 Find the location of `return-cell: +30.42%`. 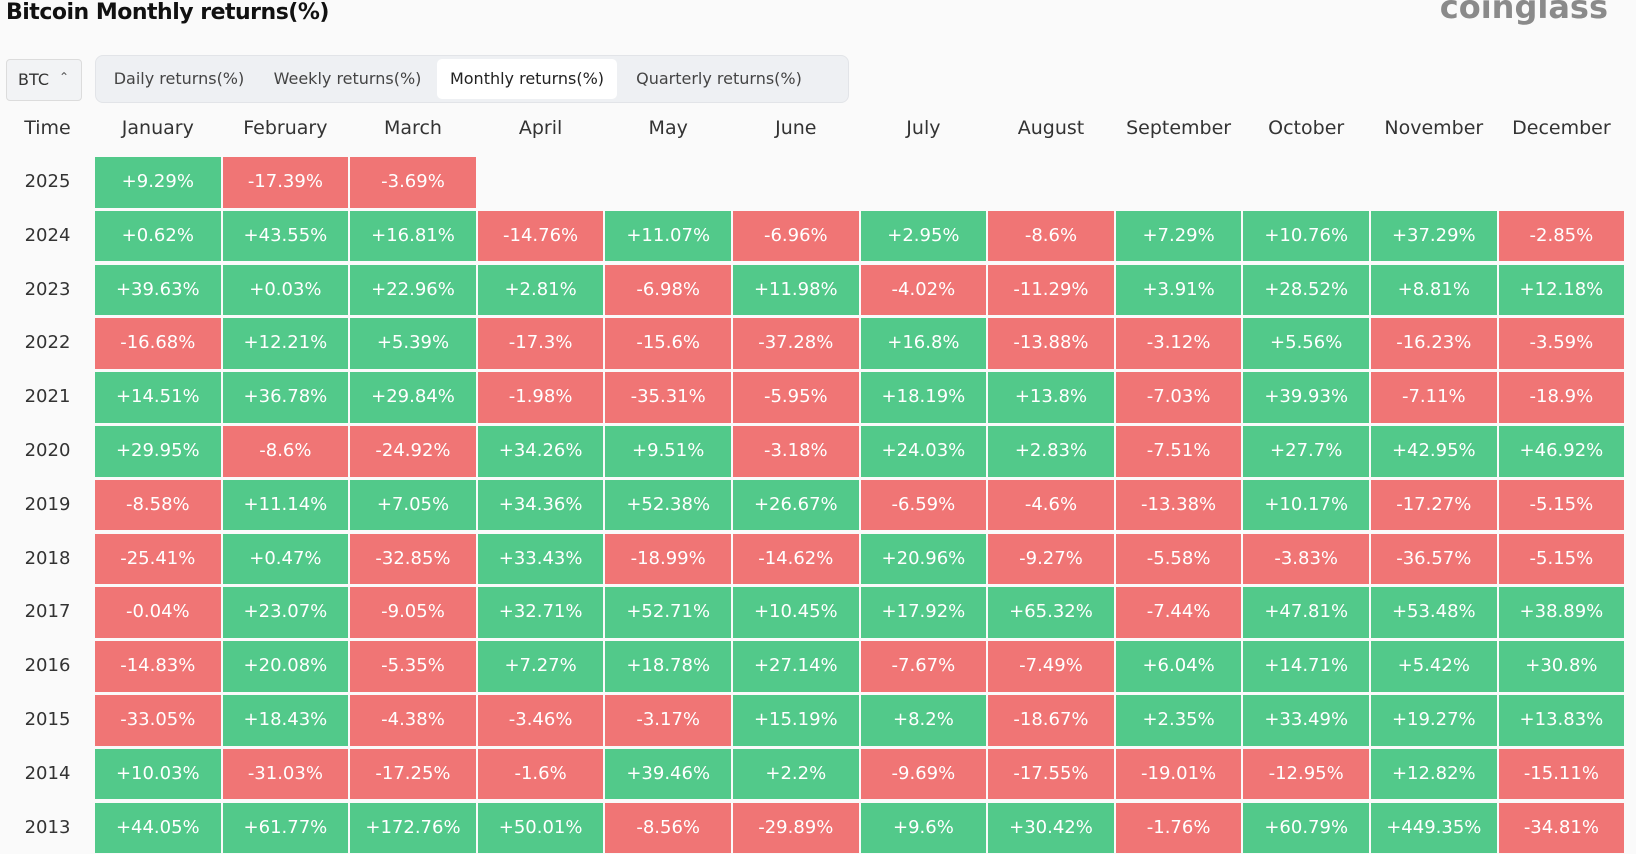

return-cell: +30.42% is located at coordinates (1051, 828).